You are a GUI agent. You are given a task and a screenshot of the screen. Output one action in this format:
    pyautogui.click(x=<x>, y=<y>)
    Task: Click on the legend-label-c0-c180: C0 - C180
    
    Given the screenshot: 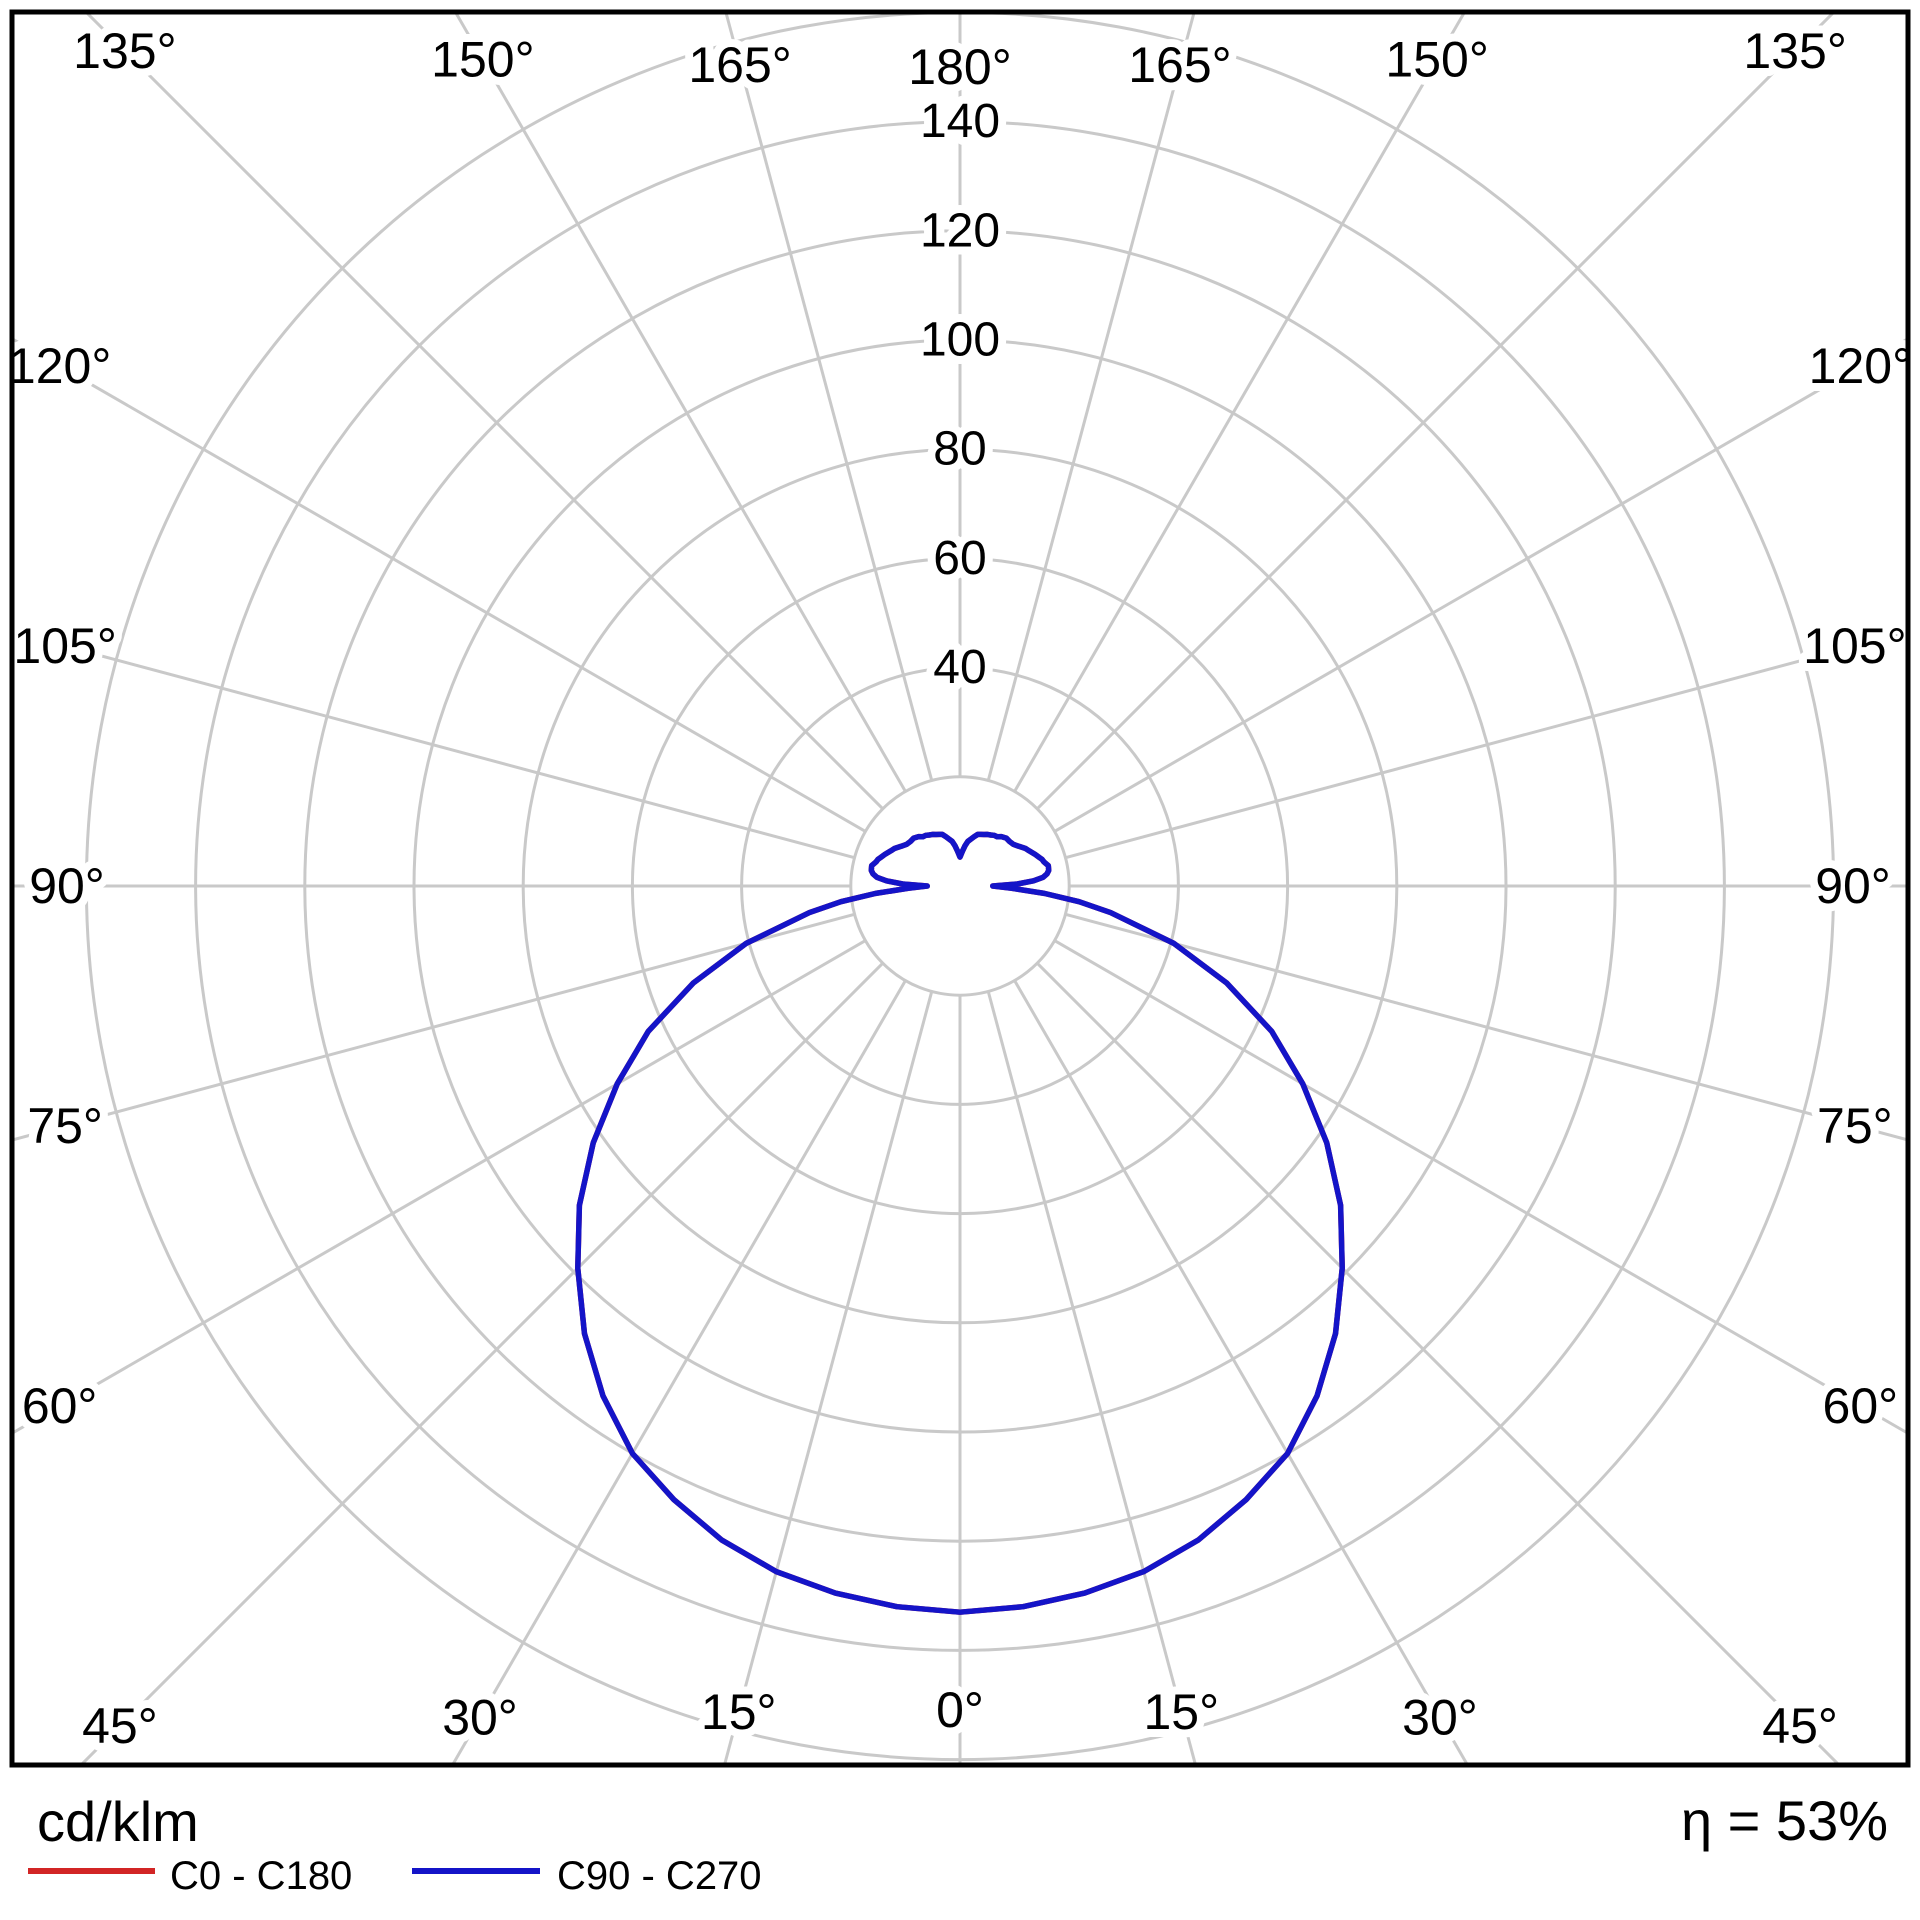 What is the action you would take?
    pyautogui.click(x=261, y=1876)
    